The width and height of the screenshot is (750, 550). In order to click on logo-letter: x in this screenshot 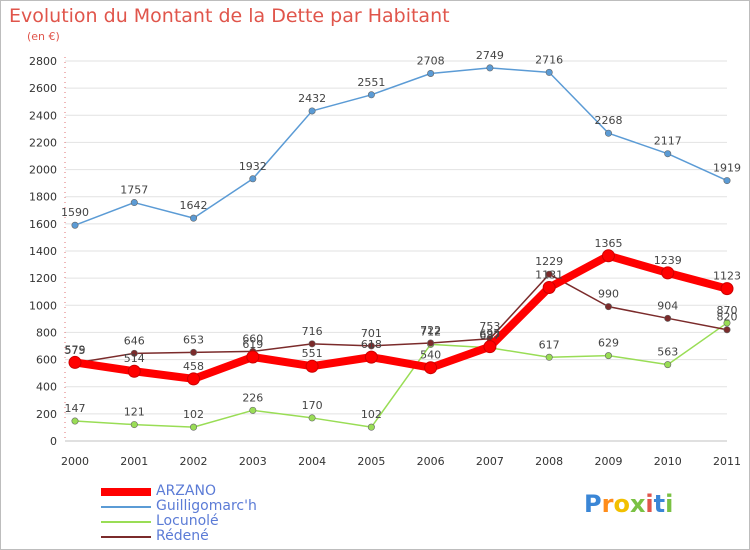, I will do `click(637, 504)`.